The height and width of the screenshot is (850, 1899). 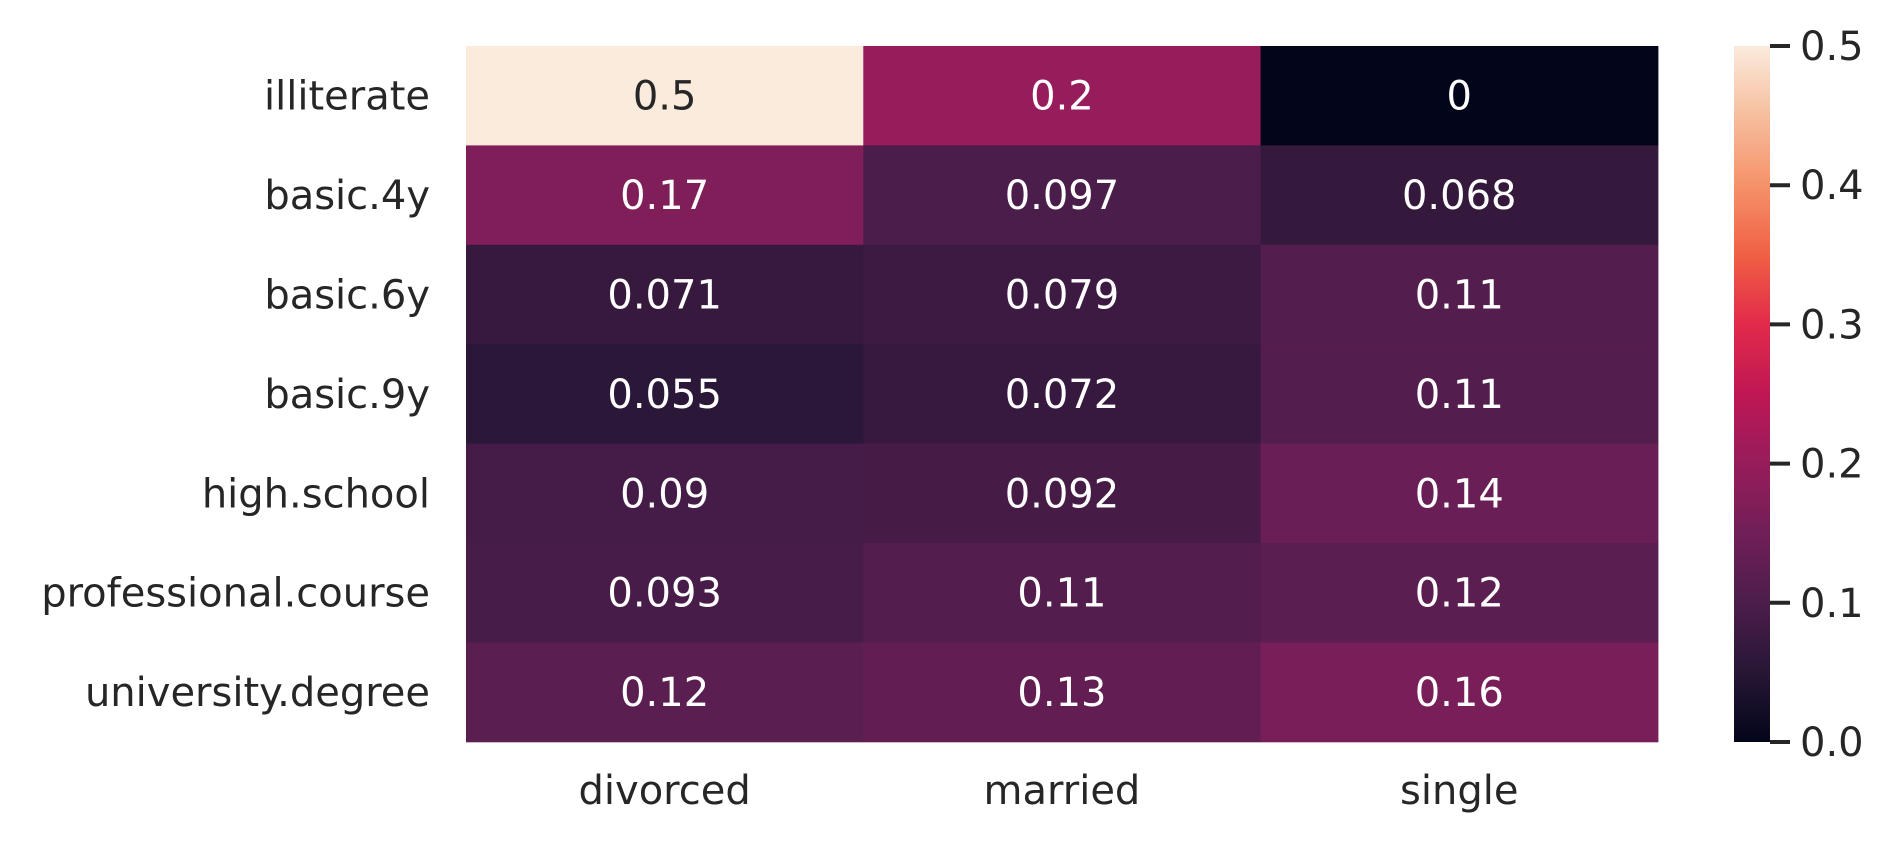 What do you see at coordinates (347, 196) in the screenshot?
I see `row-label-basic.4y: basic.4y` at bounding box center [347, 196].